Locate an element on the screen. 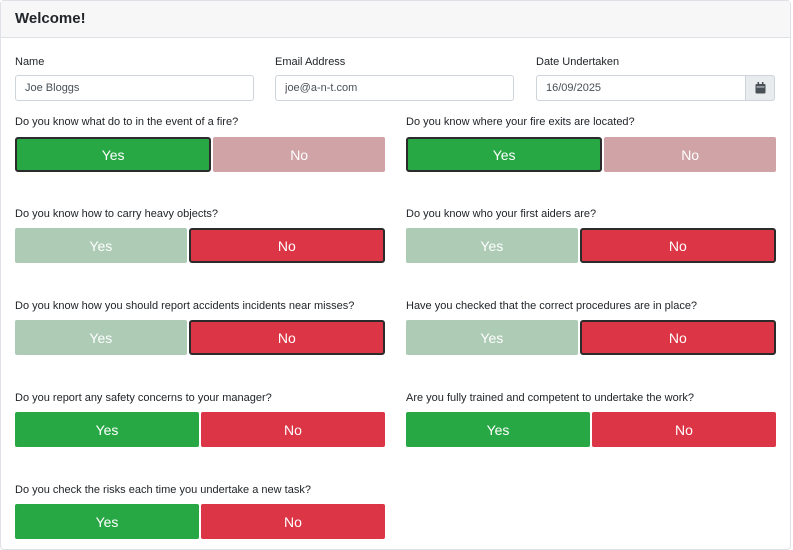  question-label: Do you know how to carry heavy objects? is located at coordinates (116, 214).